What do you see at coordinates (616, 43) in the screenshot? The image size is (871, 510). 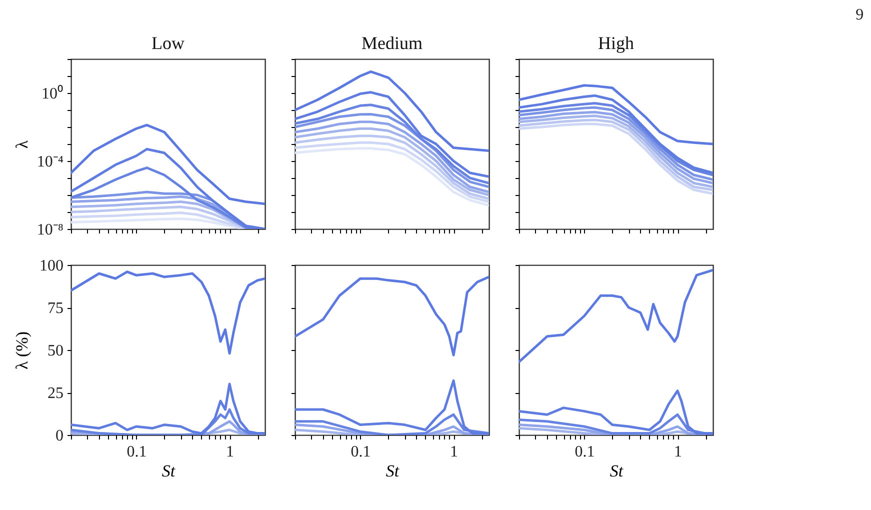 I see `chart-title: High` at bounding box center [616, 43].